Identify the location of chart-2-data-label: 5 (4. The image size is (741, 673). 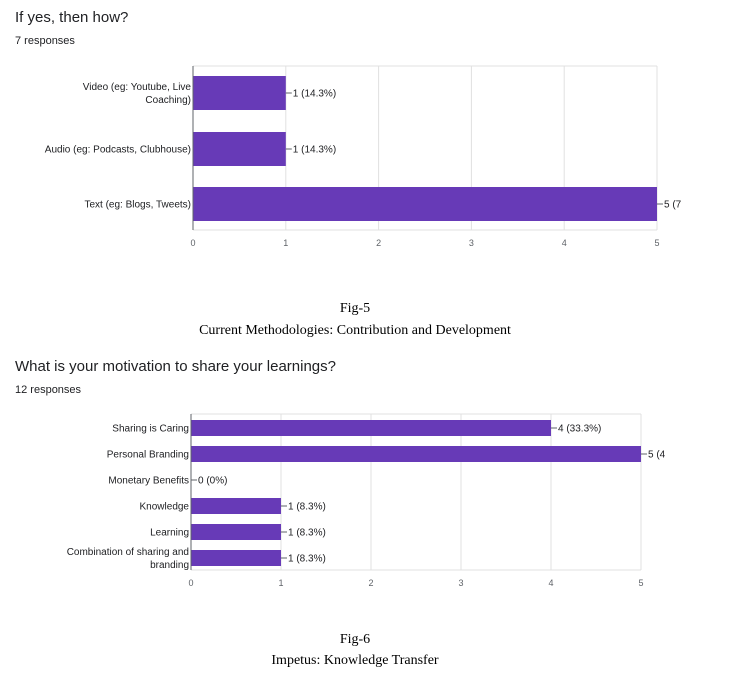
(657, 455).